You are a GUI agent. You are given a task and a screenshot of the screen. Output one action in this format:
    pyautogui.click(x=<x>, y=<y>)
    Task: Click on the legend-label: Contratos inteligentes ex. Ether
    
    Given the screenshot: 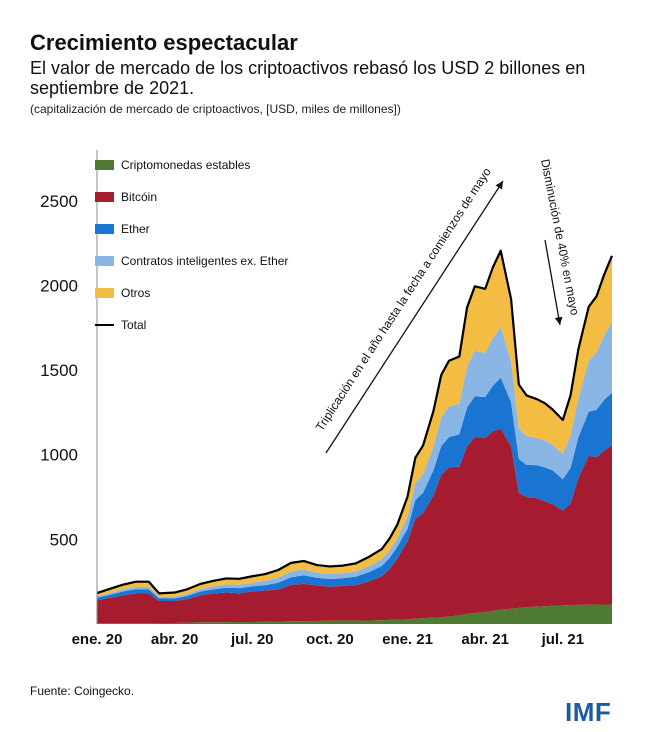 What is the action you would take?
    pyautogui.click(x=204, y=261)
    